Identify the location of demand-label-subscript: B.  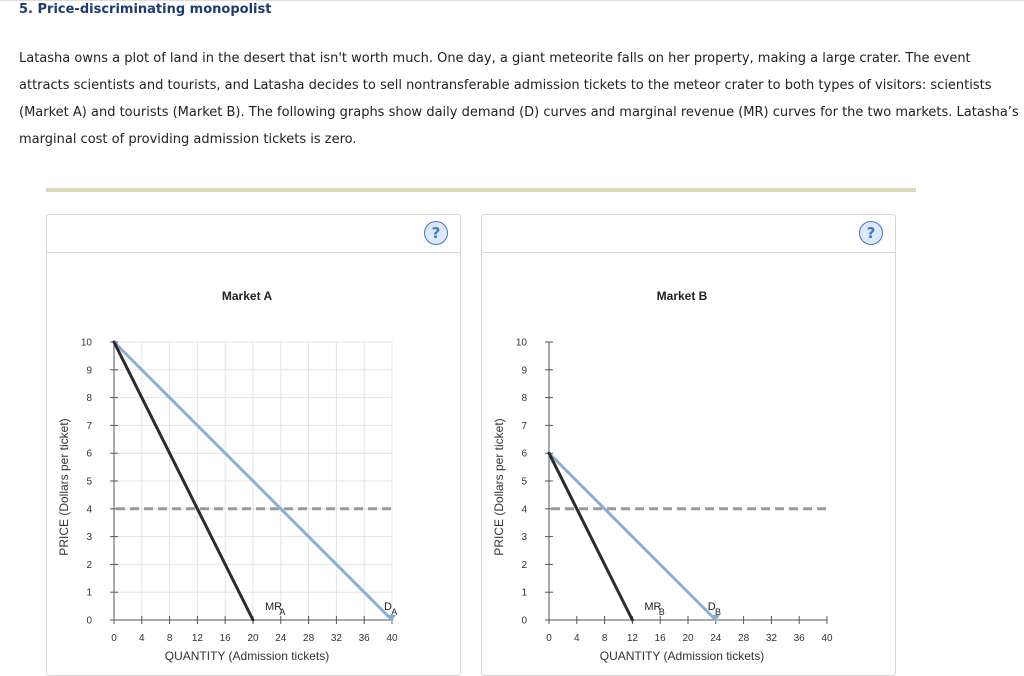
(718, 612).